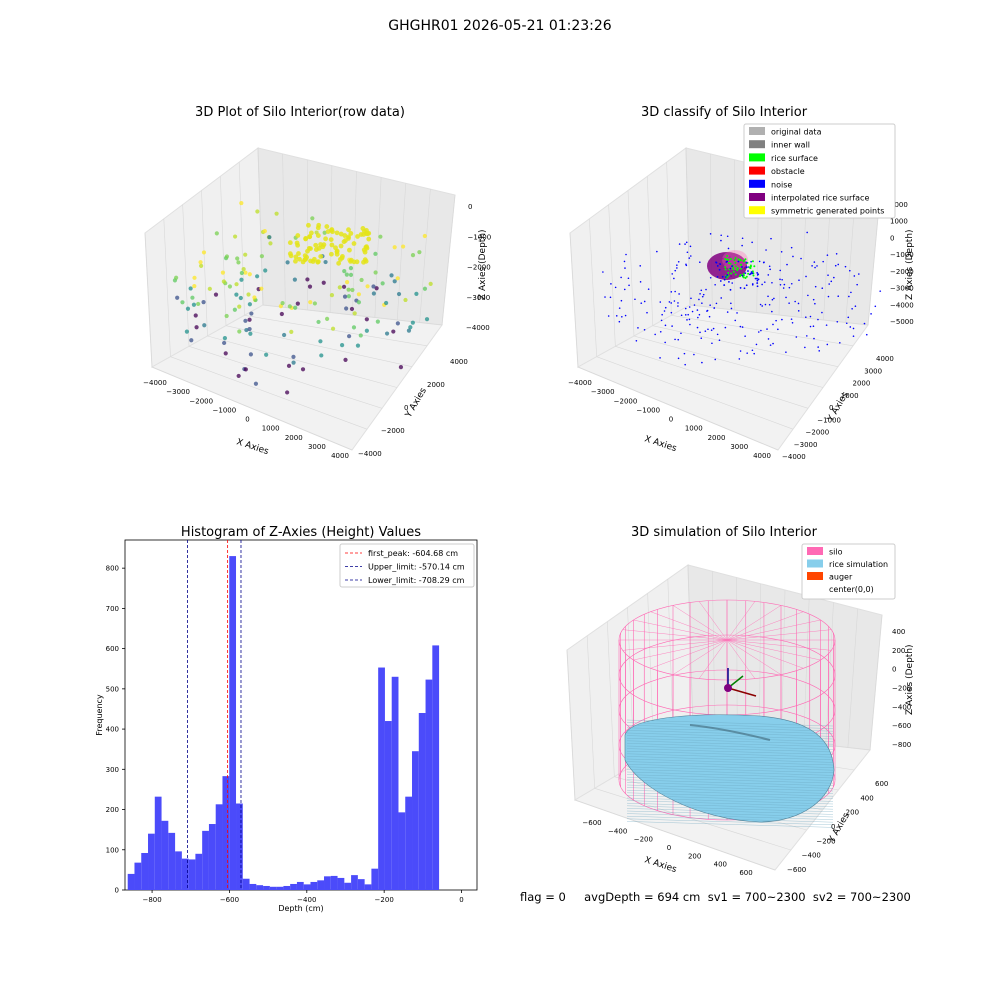  Describe the element at coordinates (580, 383) in the screenshot. I see `classify-x-tick-label: −4000` at that location.